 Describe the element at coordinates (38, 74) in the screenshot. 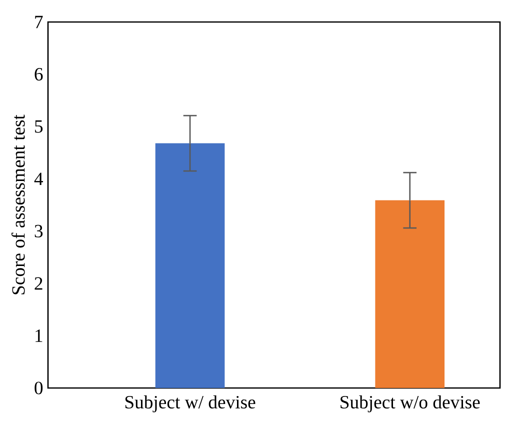

I see `y-tick-label: 6` at that location.